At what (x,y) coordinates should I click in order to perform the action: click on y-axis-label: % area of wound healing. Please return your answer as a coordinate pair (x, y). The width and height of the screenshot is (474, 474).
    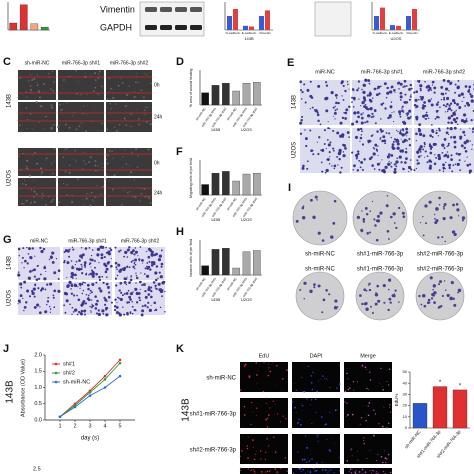
    Looking at the image, I should click on (191, 88).